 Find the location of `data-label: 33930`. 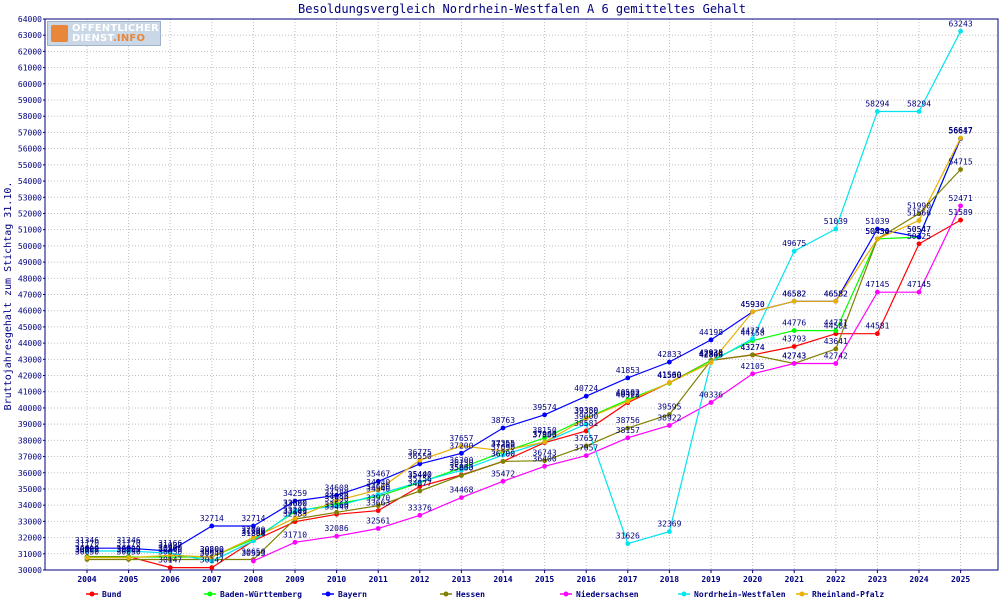

data-label: 33930 is located at coordinates (337, 498).